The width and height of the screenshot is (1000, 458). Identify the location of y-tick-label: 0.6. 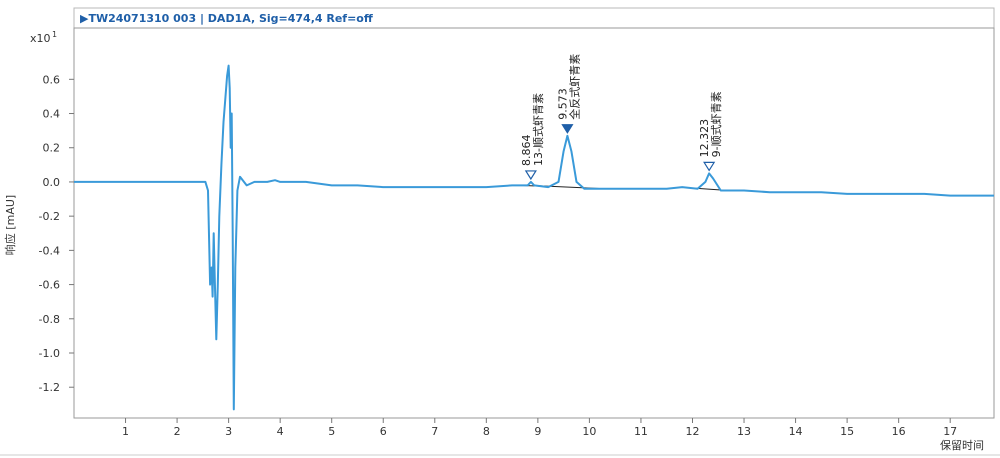
(52, 79).